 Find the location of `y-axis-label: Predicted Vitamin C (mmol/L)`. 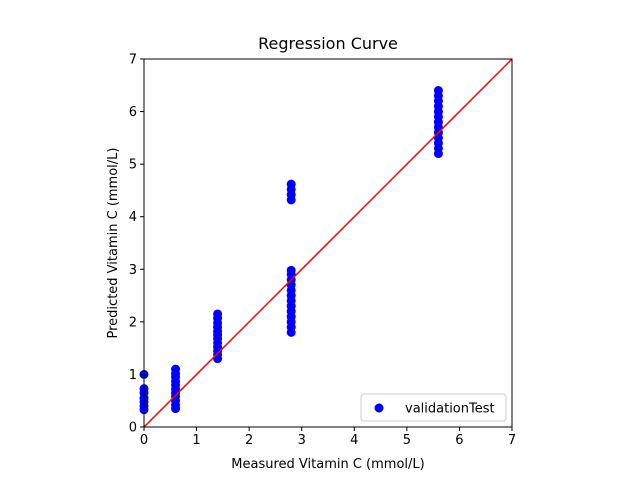

y-axis-label: Predicted Vitamin C (mmol/L) is located at coordinates (113, 243).